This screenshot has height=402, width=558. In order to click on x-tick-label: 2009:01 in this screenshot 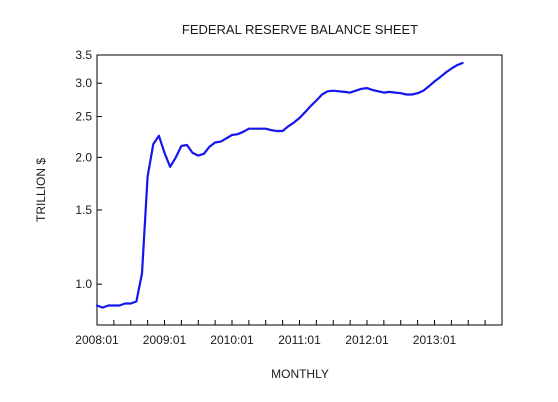, I will do `click(165, 340)`.